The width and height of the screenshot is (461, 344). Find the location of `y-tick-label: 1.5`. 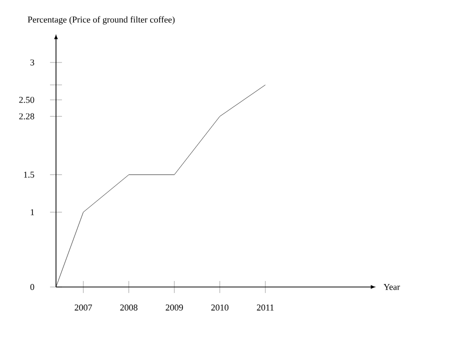

y-tick-label: 1.5 is located at coordinates (29, 175).